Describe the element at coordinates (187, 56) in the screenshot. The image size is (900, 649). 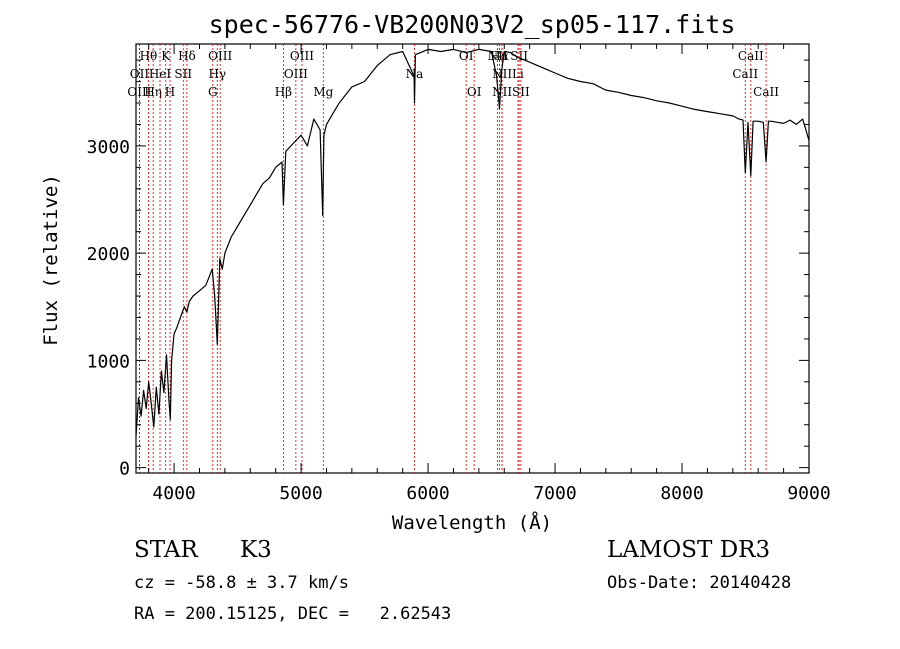
I see `spectral-line-label: Hδ` at that location.